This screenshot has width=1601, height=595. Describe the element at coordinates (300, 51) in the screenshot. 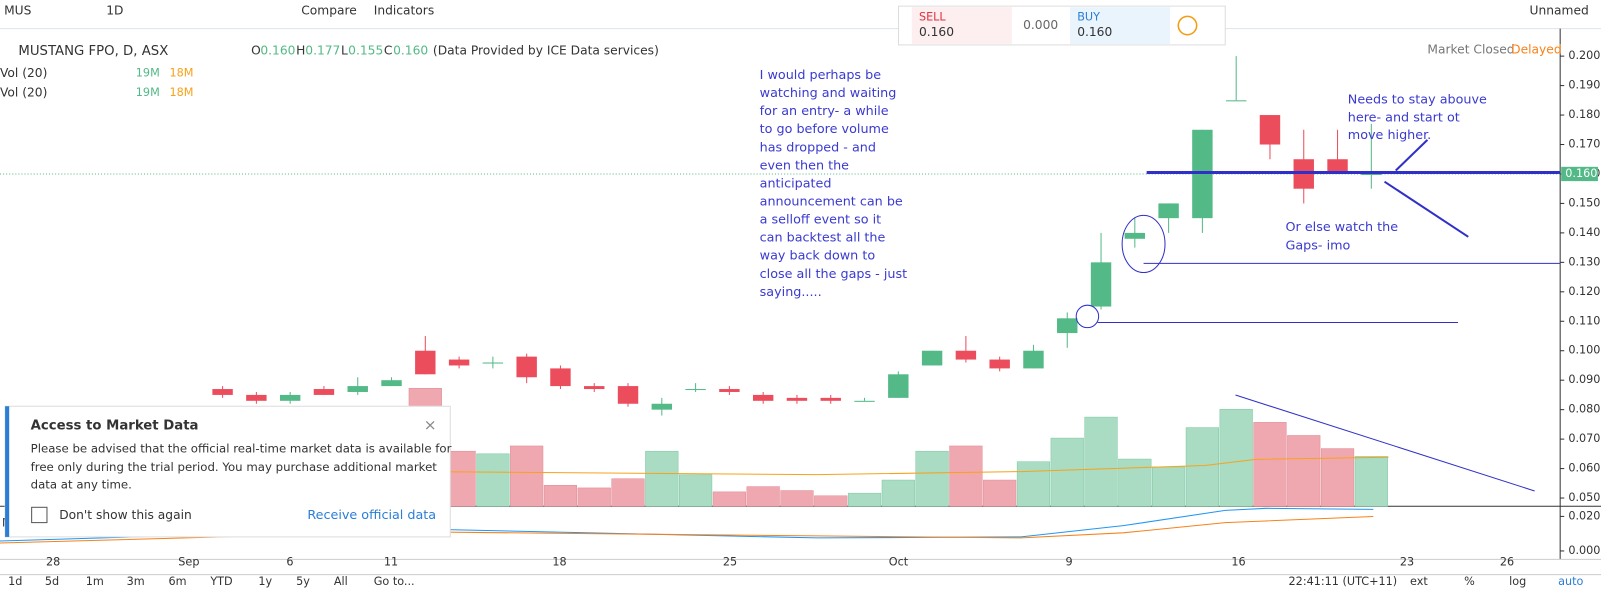

I see `legend-text: H` at that location.